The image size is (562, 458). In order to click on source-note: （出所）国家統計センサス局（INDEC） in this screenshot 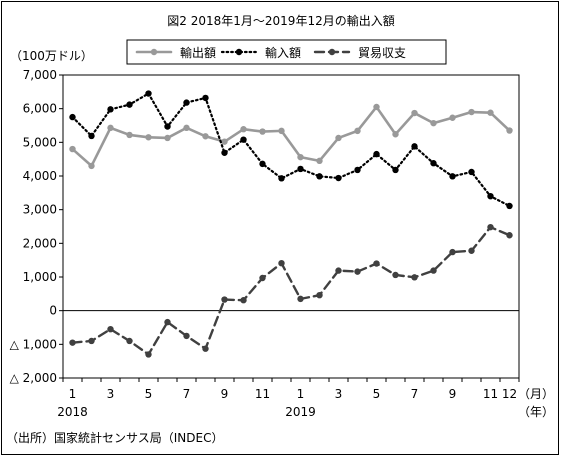, I will do `click(114, 437)`.